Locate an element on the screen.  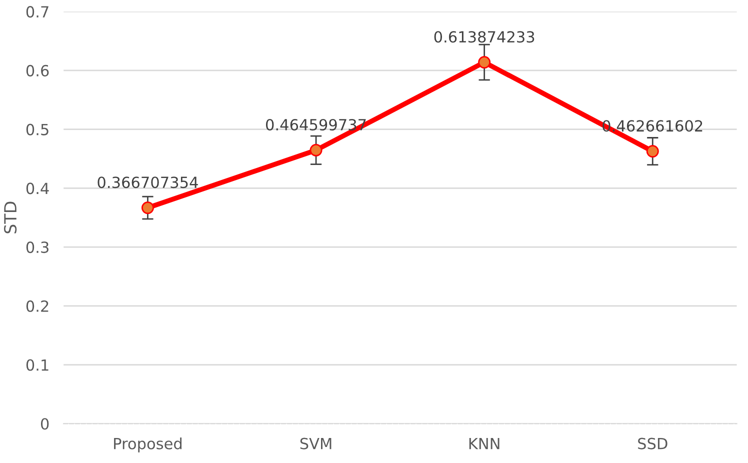
y-tick-label: 0.1 is located at coordinates (37, 365).